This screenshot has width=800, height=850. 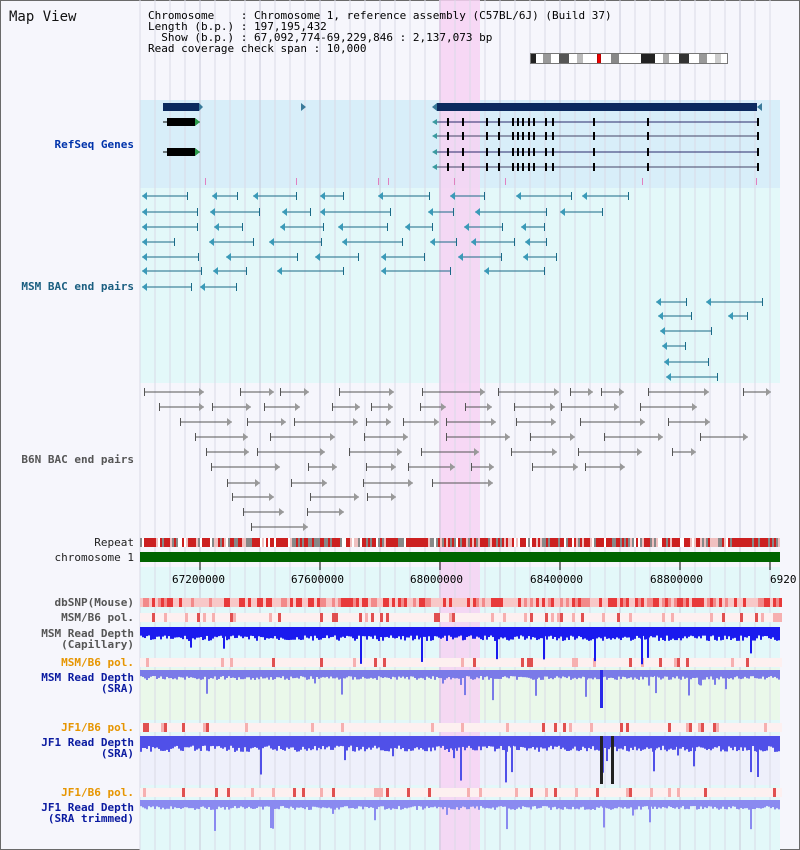 I want to click on gene-tick, so click(x=642, y=181).